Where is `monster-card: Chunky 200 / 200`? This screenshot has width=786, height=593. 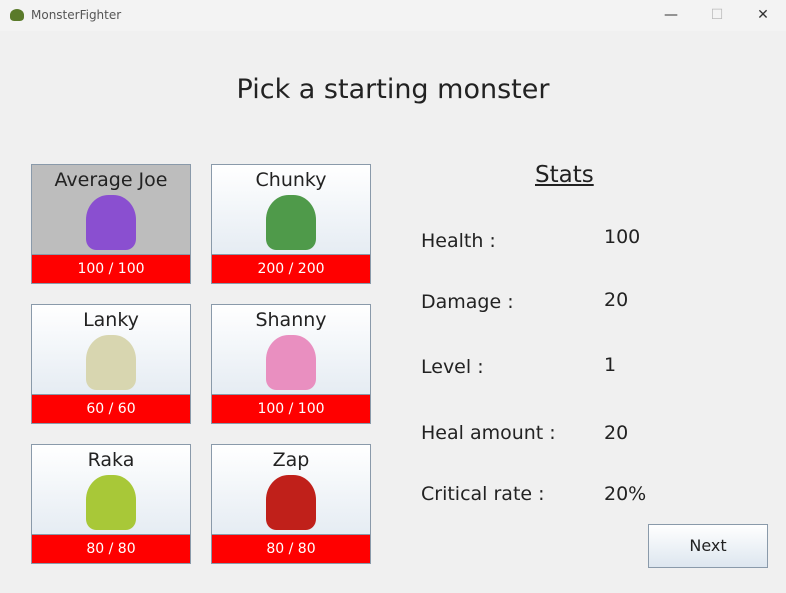
monster-card: Chunky 200 / 200 is located at coordinates (291, 224).